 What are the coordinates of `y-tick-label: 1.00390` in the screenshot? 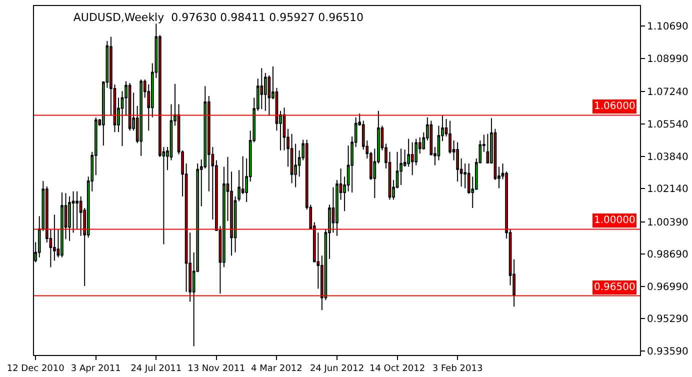 It's located at (667, 222).